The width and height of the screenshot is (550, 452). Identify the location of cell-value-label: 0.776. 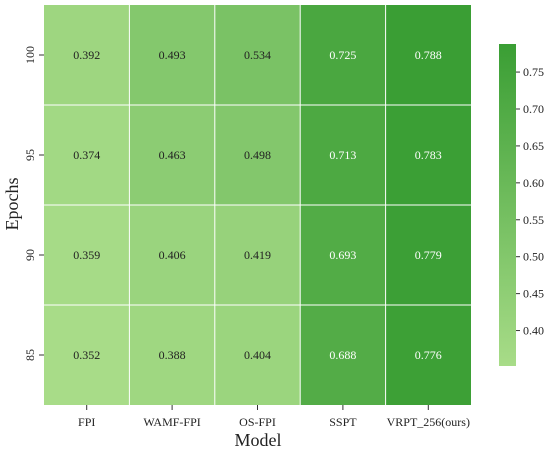
(428, 355).